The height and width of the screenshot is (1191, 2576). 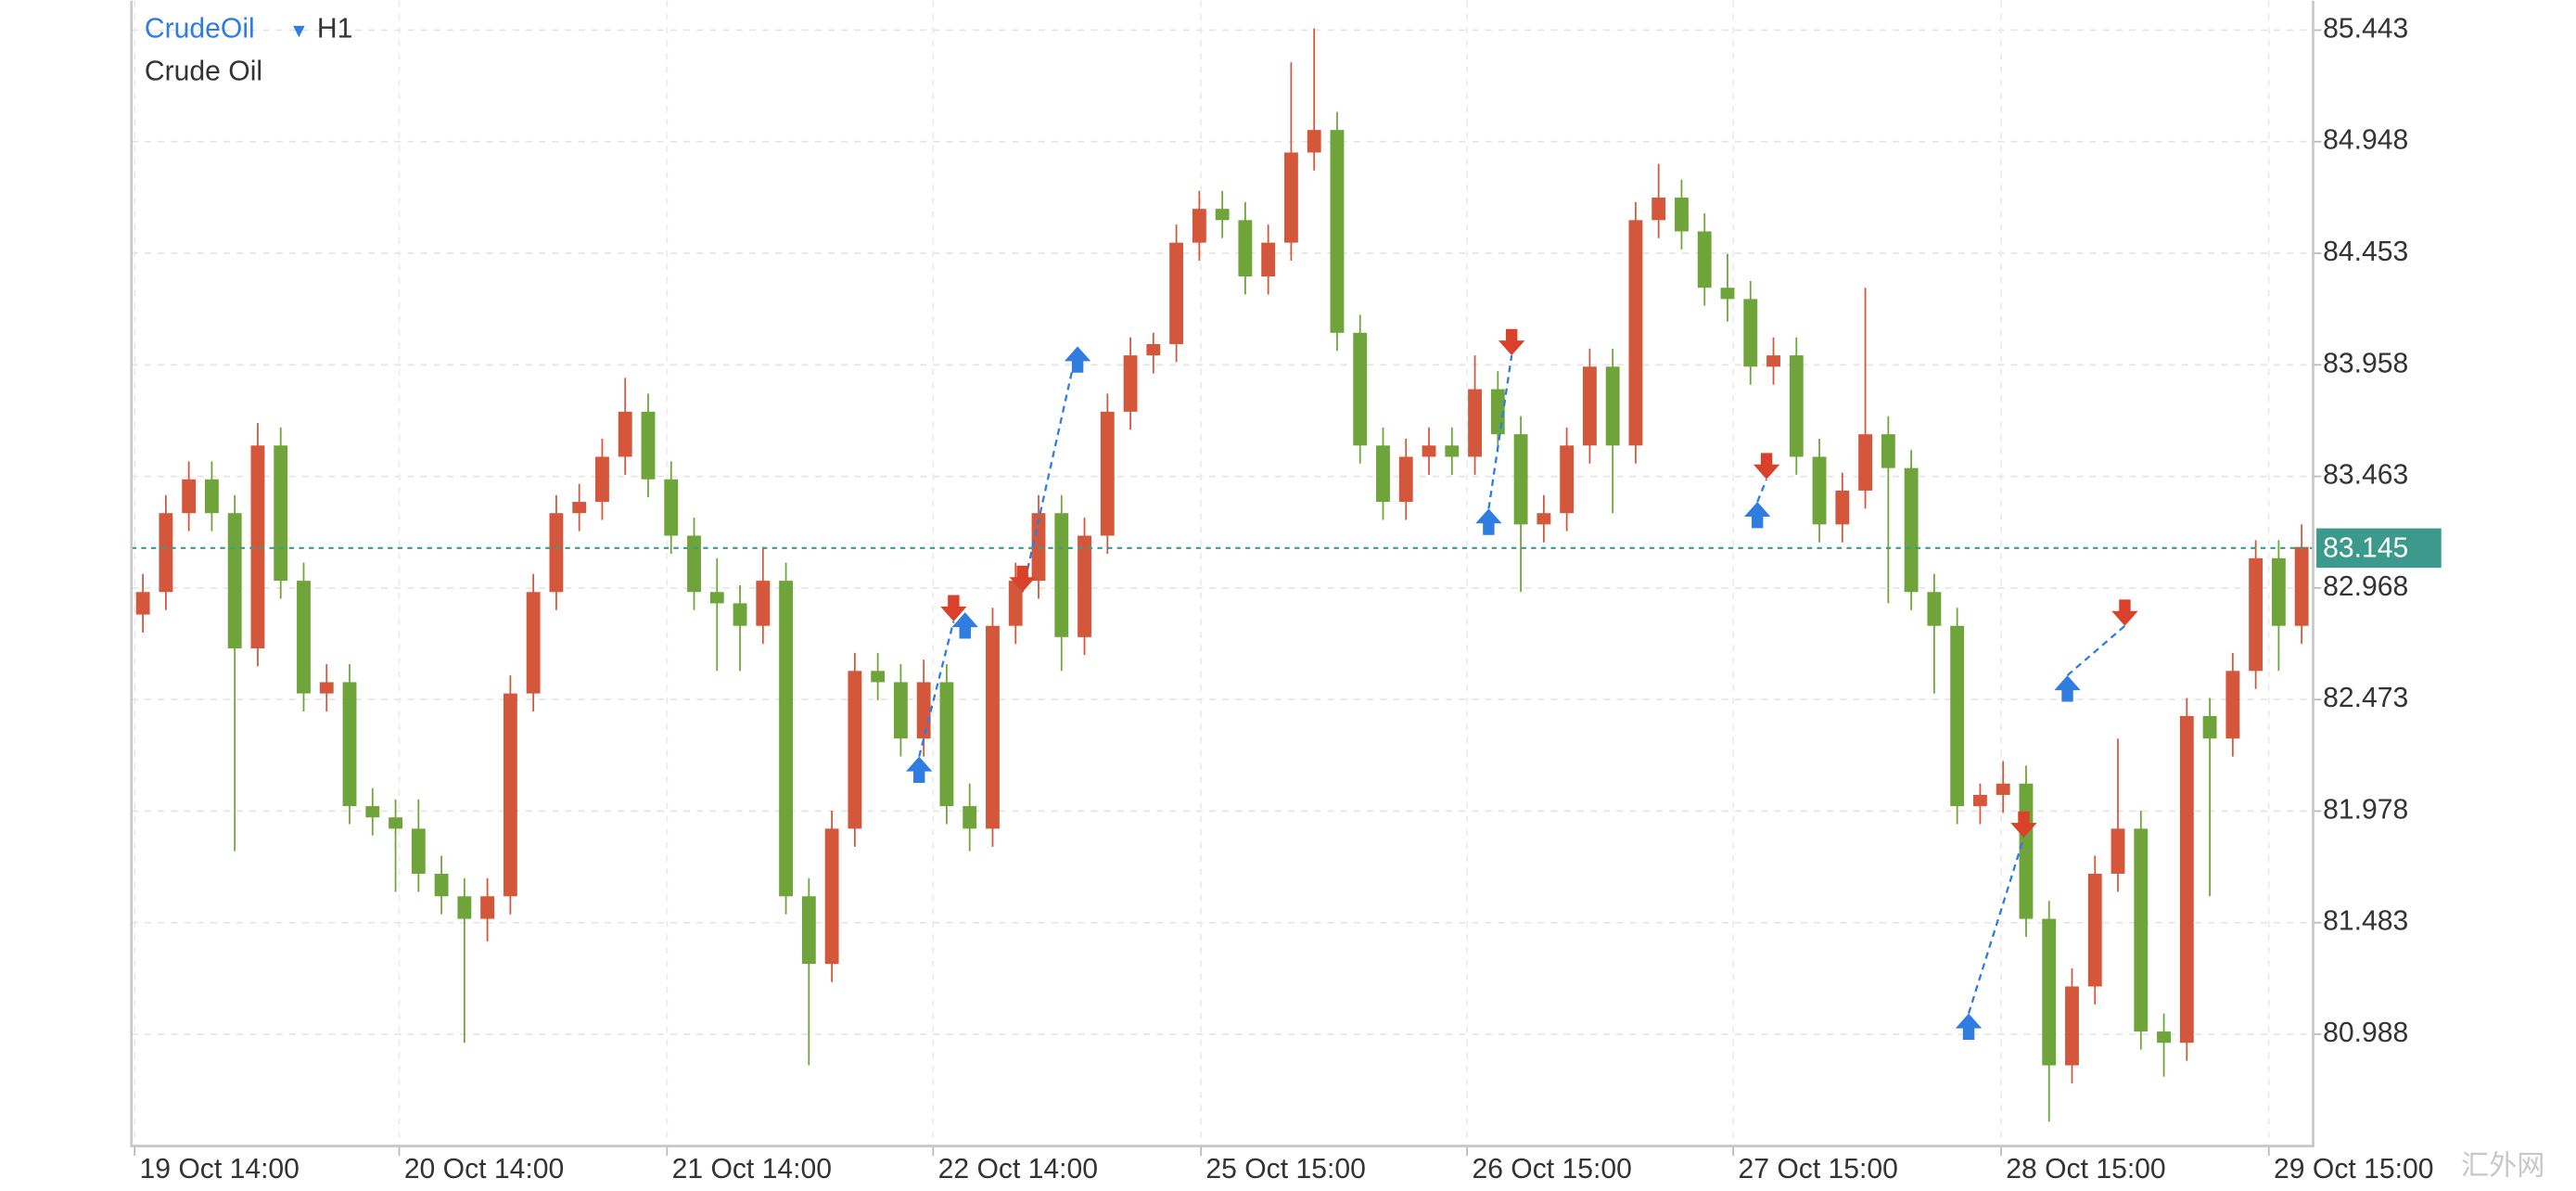 I want to click on y-tick-label: 81.483, so click(x=2366, y=921).